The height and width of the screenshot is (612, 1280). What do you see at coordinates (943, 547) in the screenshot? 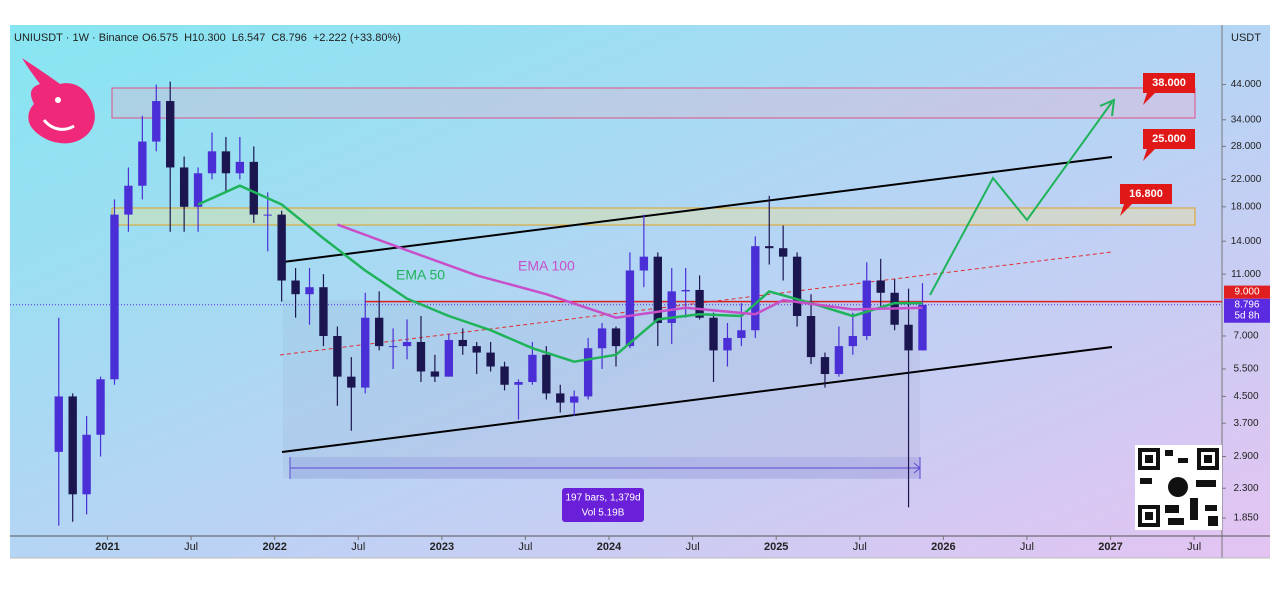
I see `x-tick-label: 2026` at bounding box center [943, 547].